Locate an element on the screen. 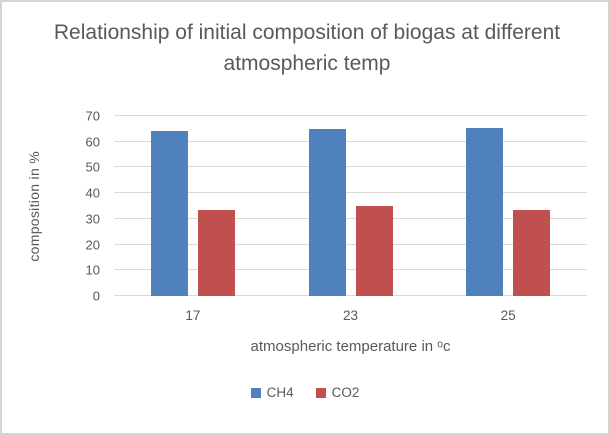  y-axis-title-text: composition in % is located at coordinates (34, 206).